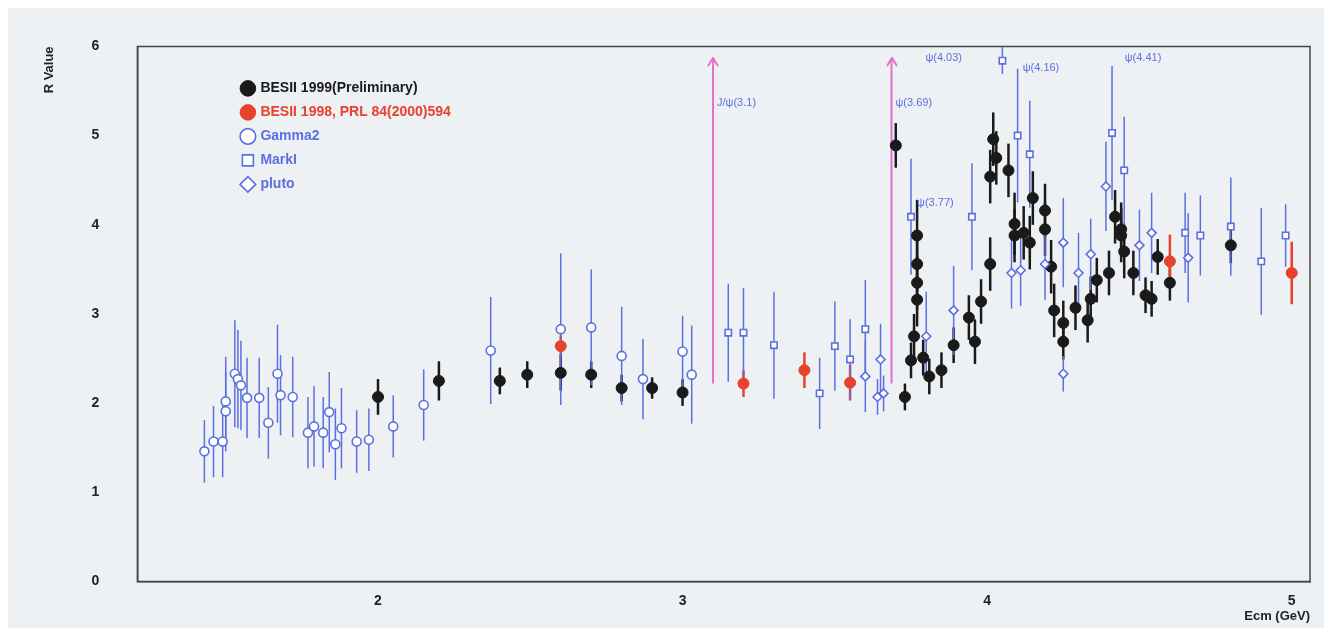  Describe the element at coordinates (95, 312) in the screenshot. I see `y-tick-label: 3` at that location.